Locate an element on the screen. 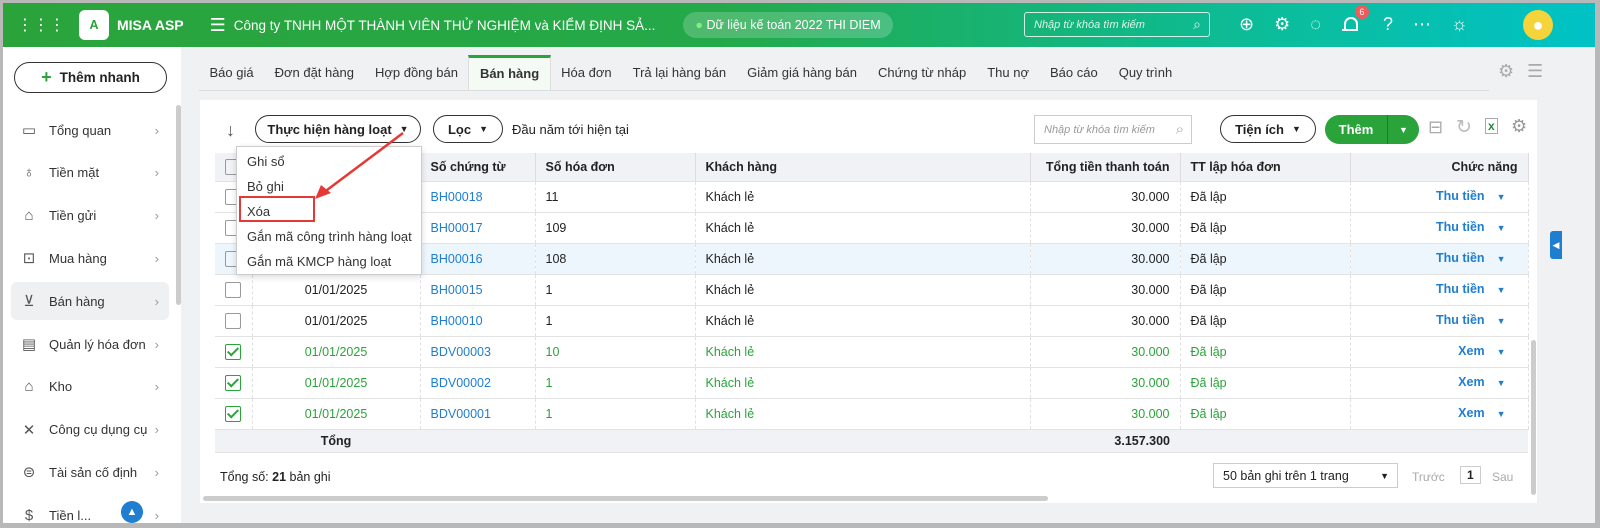 This screenshot has height=528, width=1600. list-view-icon: ☰ is located at coordinates (1535, 71).